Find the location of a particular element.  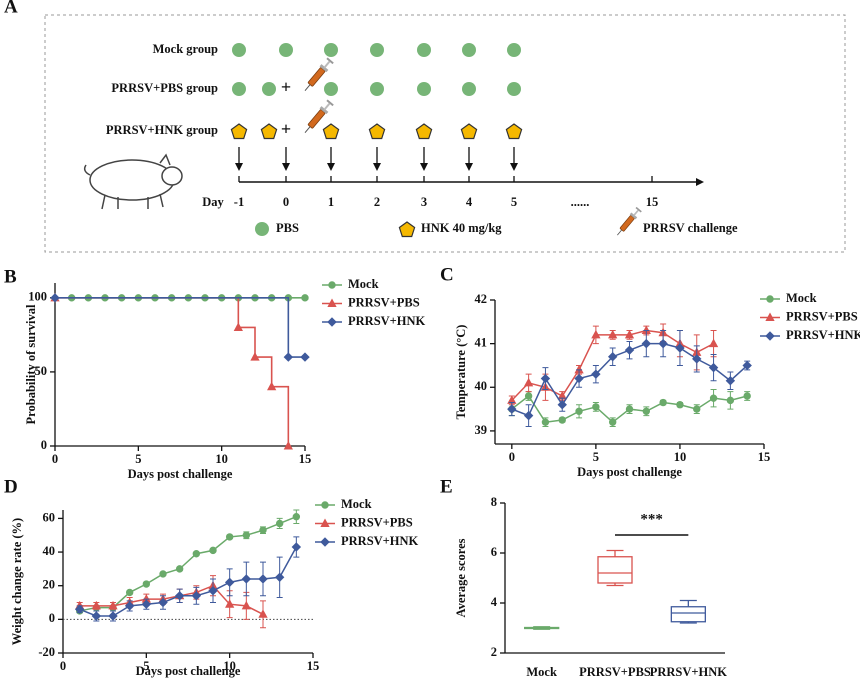

legend-pbs is located at coordinates (262, 229).